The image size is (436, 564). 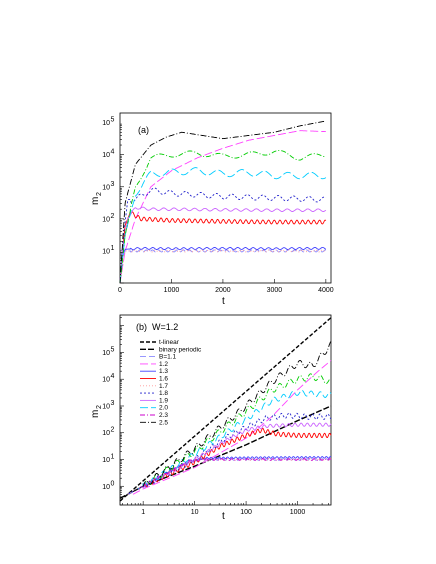 What do you see at coordinates (163, 371) in the screenshot?
I see `legend-label: 1.3` at bounding box center [163, 371].